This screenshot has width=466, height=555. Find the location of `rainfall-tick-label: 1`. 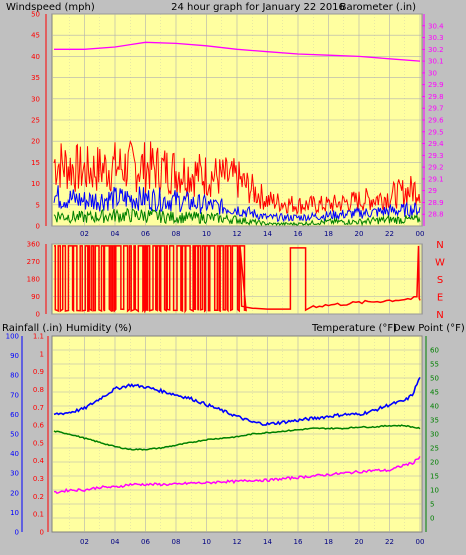

rainfall-tick-label: 1 is located at coordinates (42, 354).